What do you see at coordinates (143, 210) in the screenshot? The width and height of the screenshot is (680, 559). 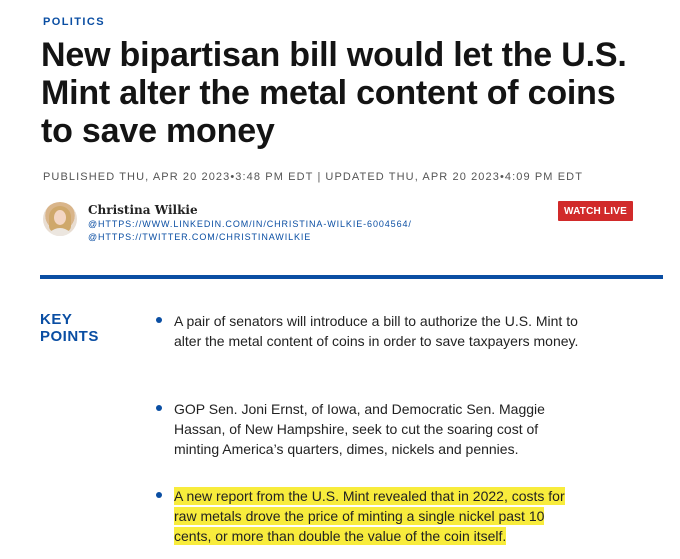 I see `author-name-link: Christina Wilkie` at bounding box center [143, 210].